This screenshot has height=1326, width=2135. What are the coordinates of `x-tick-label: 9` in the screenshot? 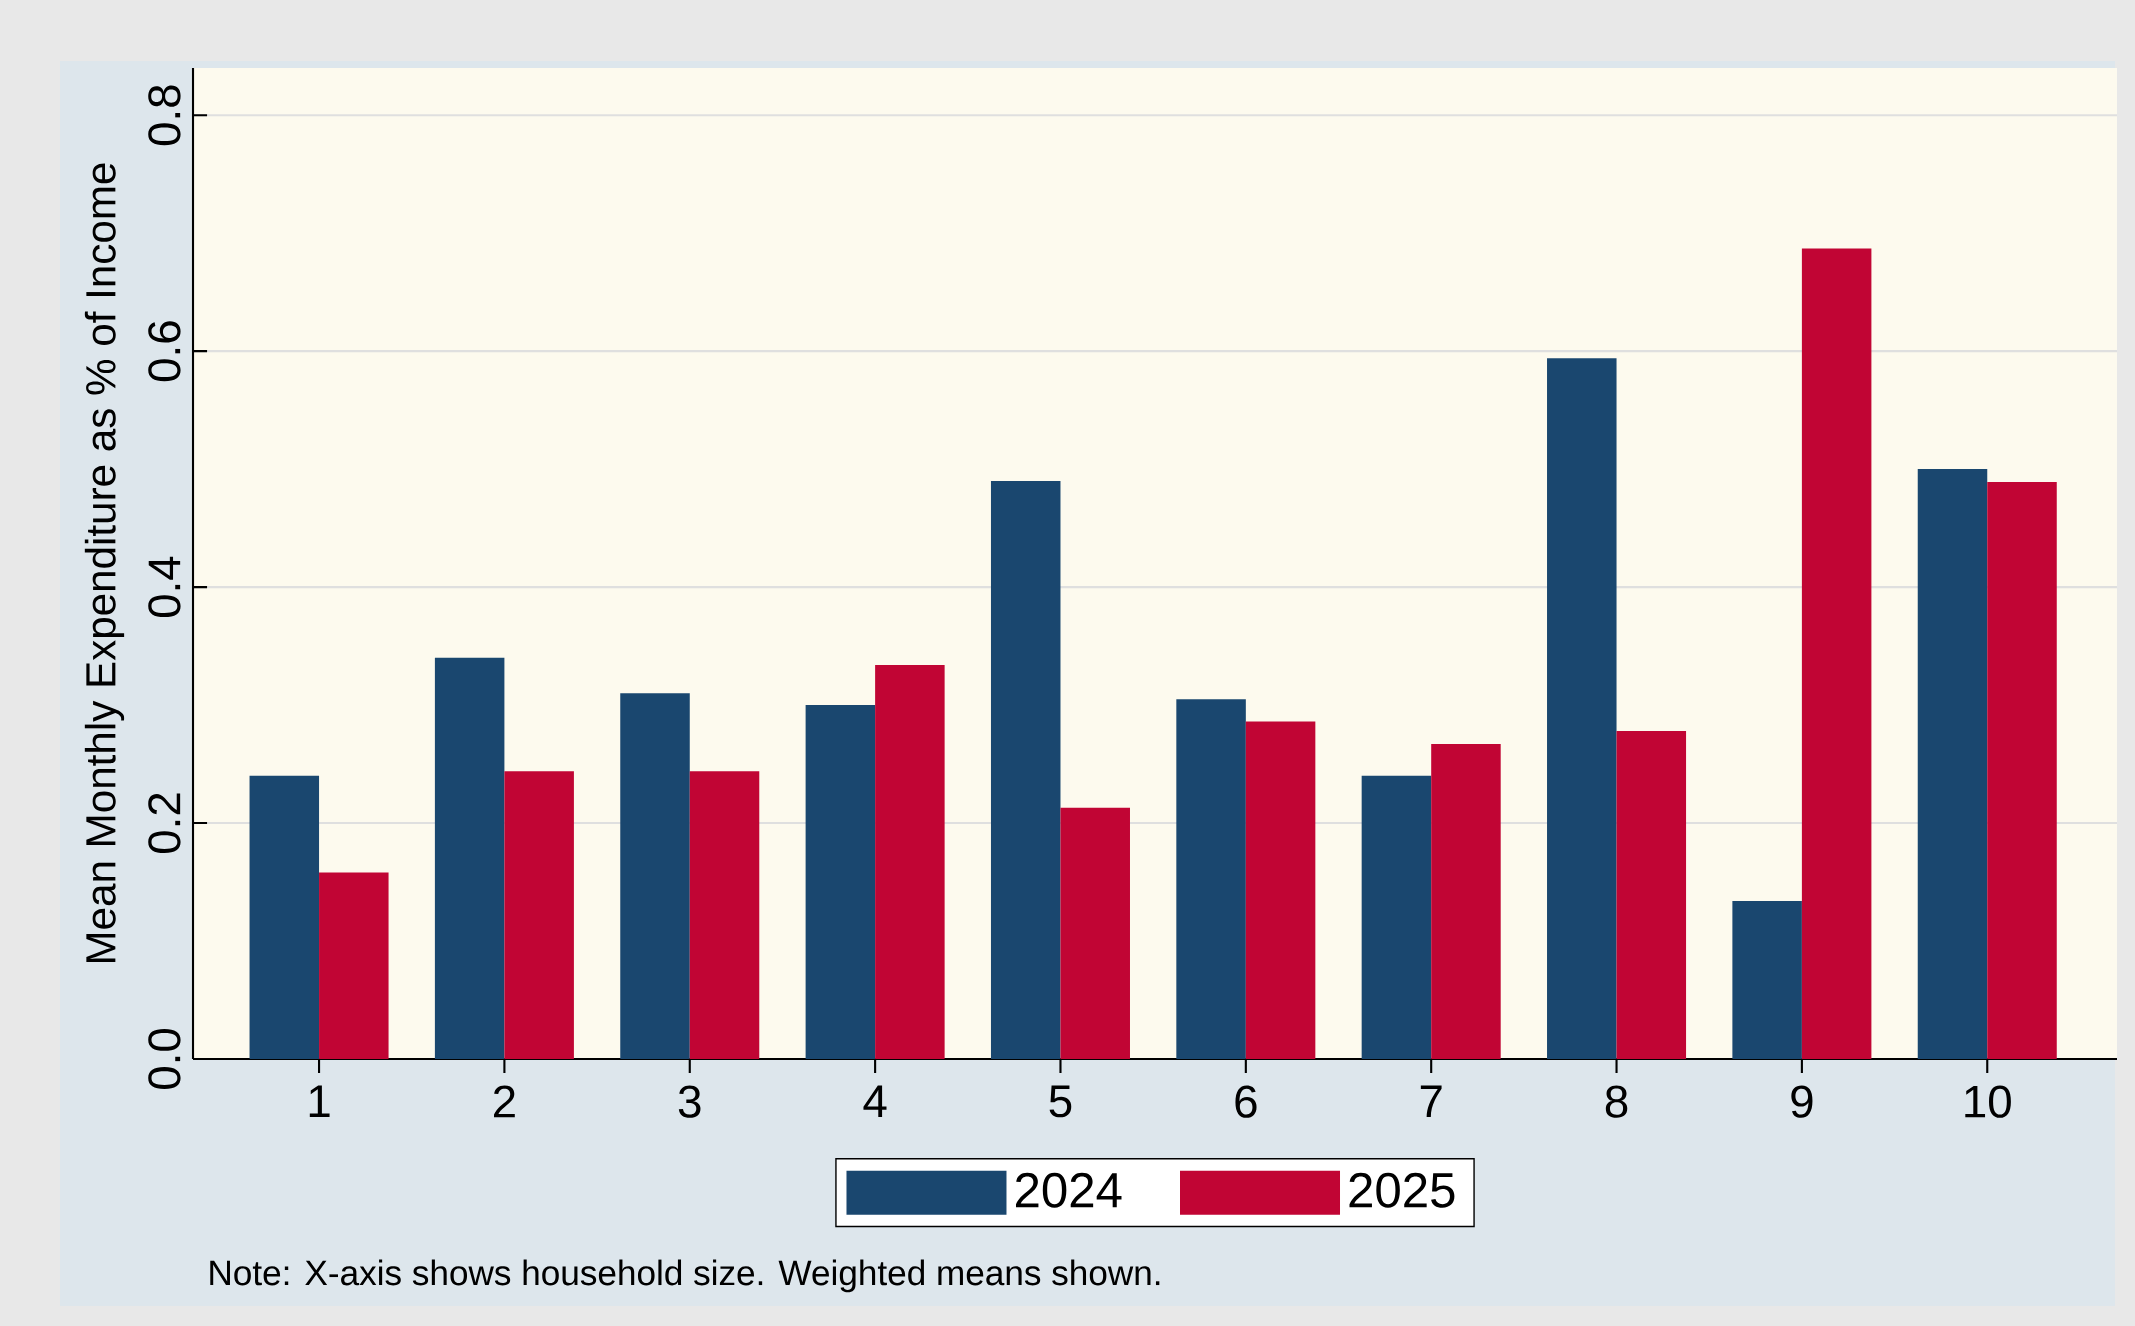 It's located at (1802, 1101).